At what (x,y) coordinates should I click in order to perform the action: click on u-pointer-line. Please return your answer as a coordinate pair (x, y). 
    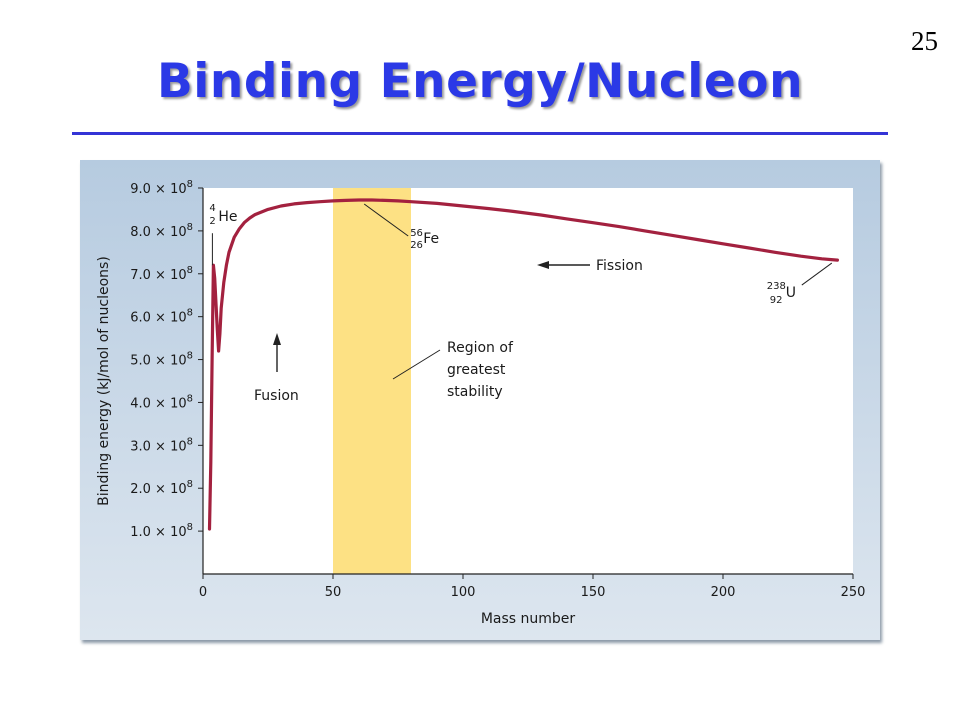
    Looking at the image, I should click on (817, 274).